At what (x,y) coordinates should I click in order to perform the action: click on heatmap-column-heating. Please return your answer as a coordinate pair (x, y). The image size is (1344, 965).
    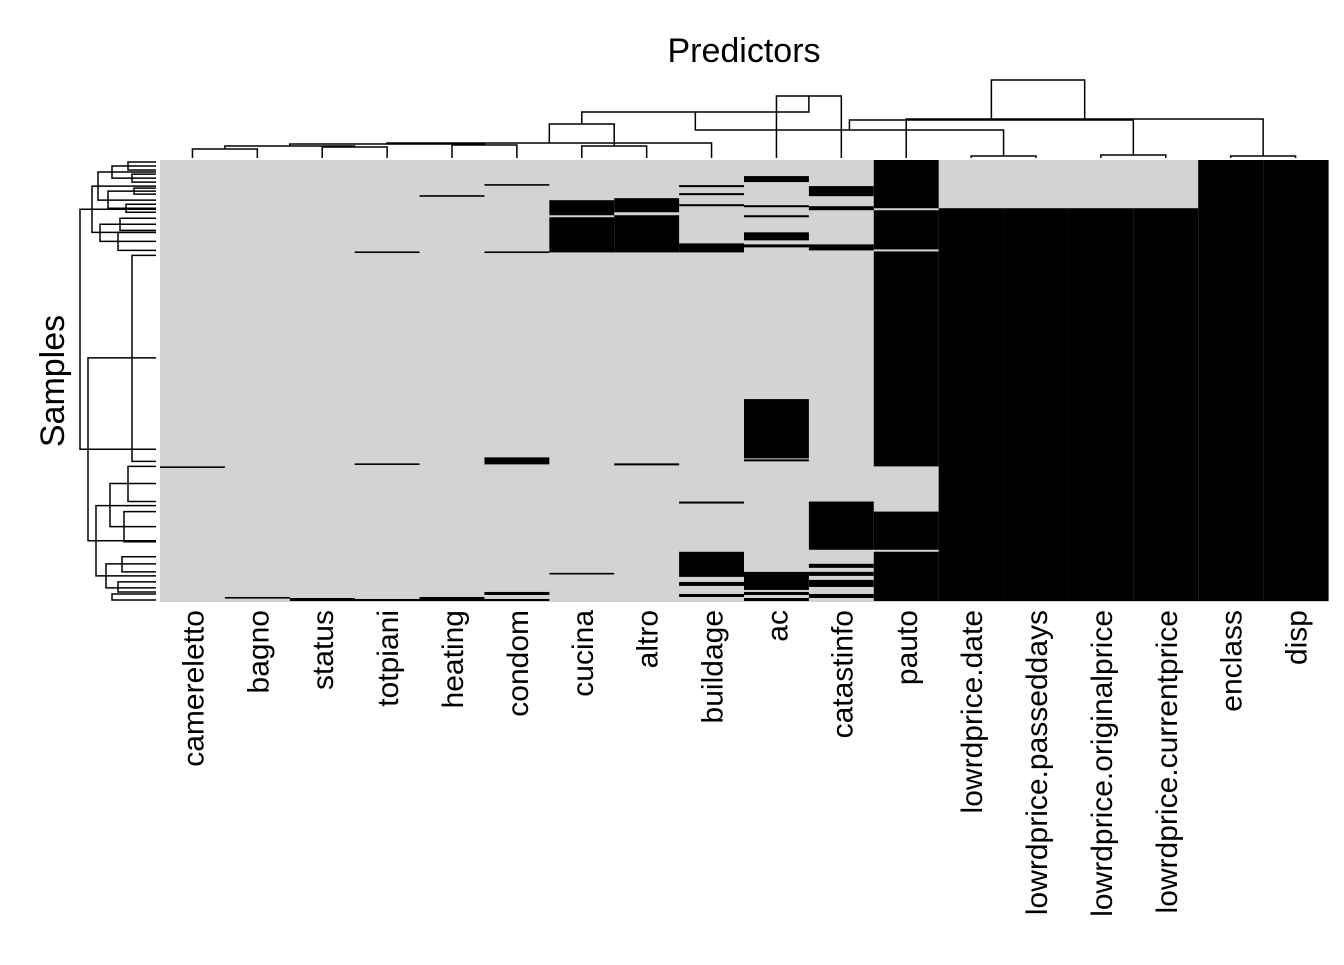
    Looking at the image, I should click on (452, 381).